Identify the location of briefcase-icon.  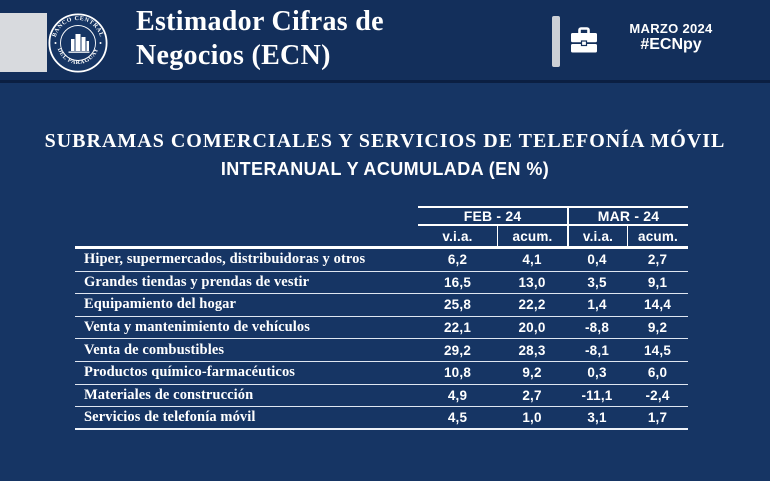
(584, 40).